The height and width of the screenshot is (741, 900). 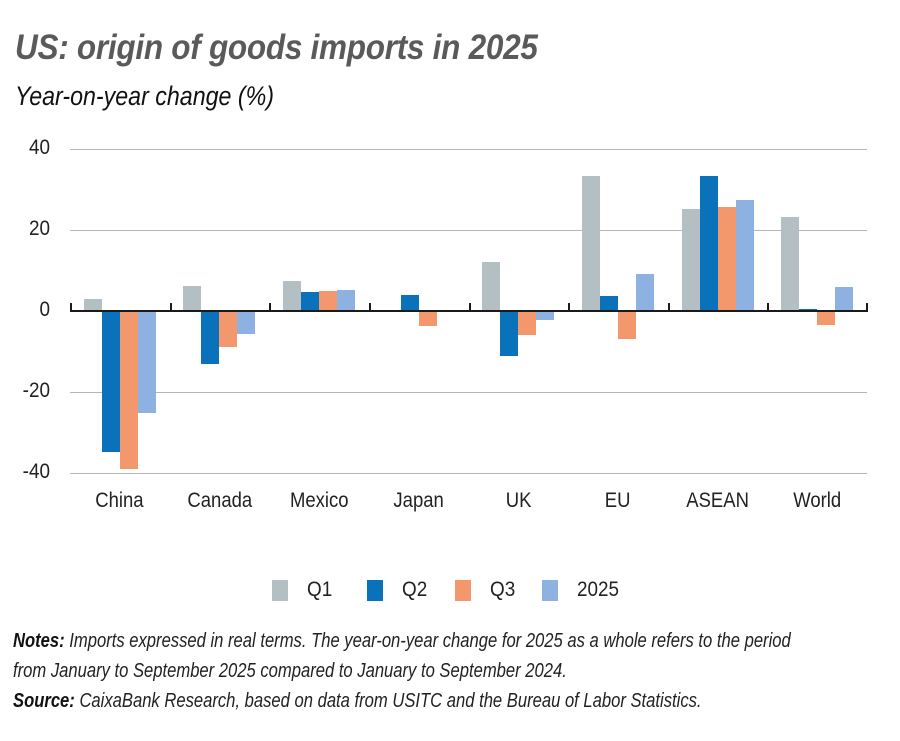 I want to click on legend-swatch-q1, so click(x=280, y=590).